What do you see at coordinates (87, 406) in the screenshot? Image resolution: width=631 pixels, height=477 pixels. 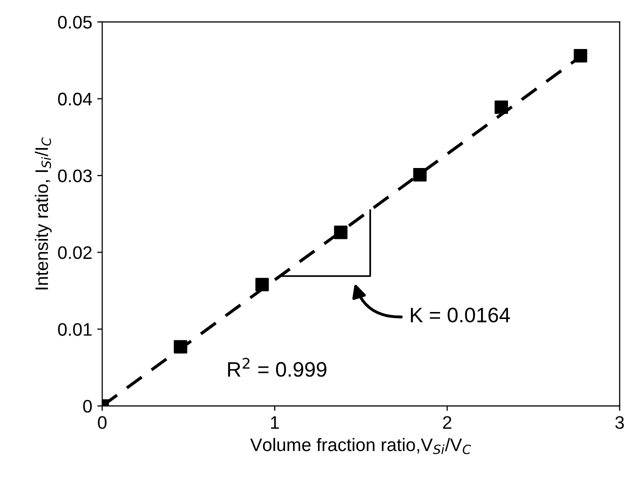 I see `y-tick-label: 0` at bounding box center [87, 406].